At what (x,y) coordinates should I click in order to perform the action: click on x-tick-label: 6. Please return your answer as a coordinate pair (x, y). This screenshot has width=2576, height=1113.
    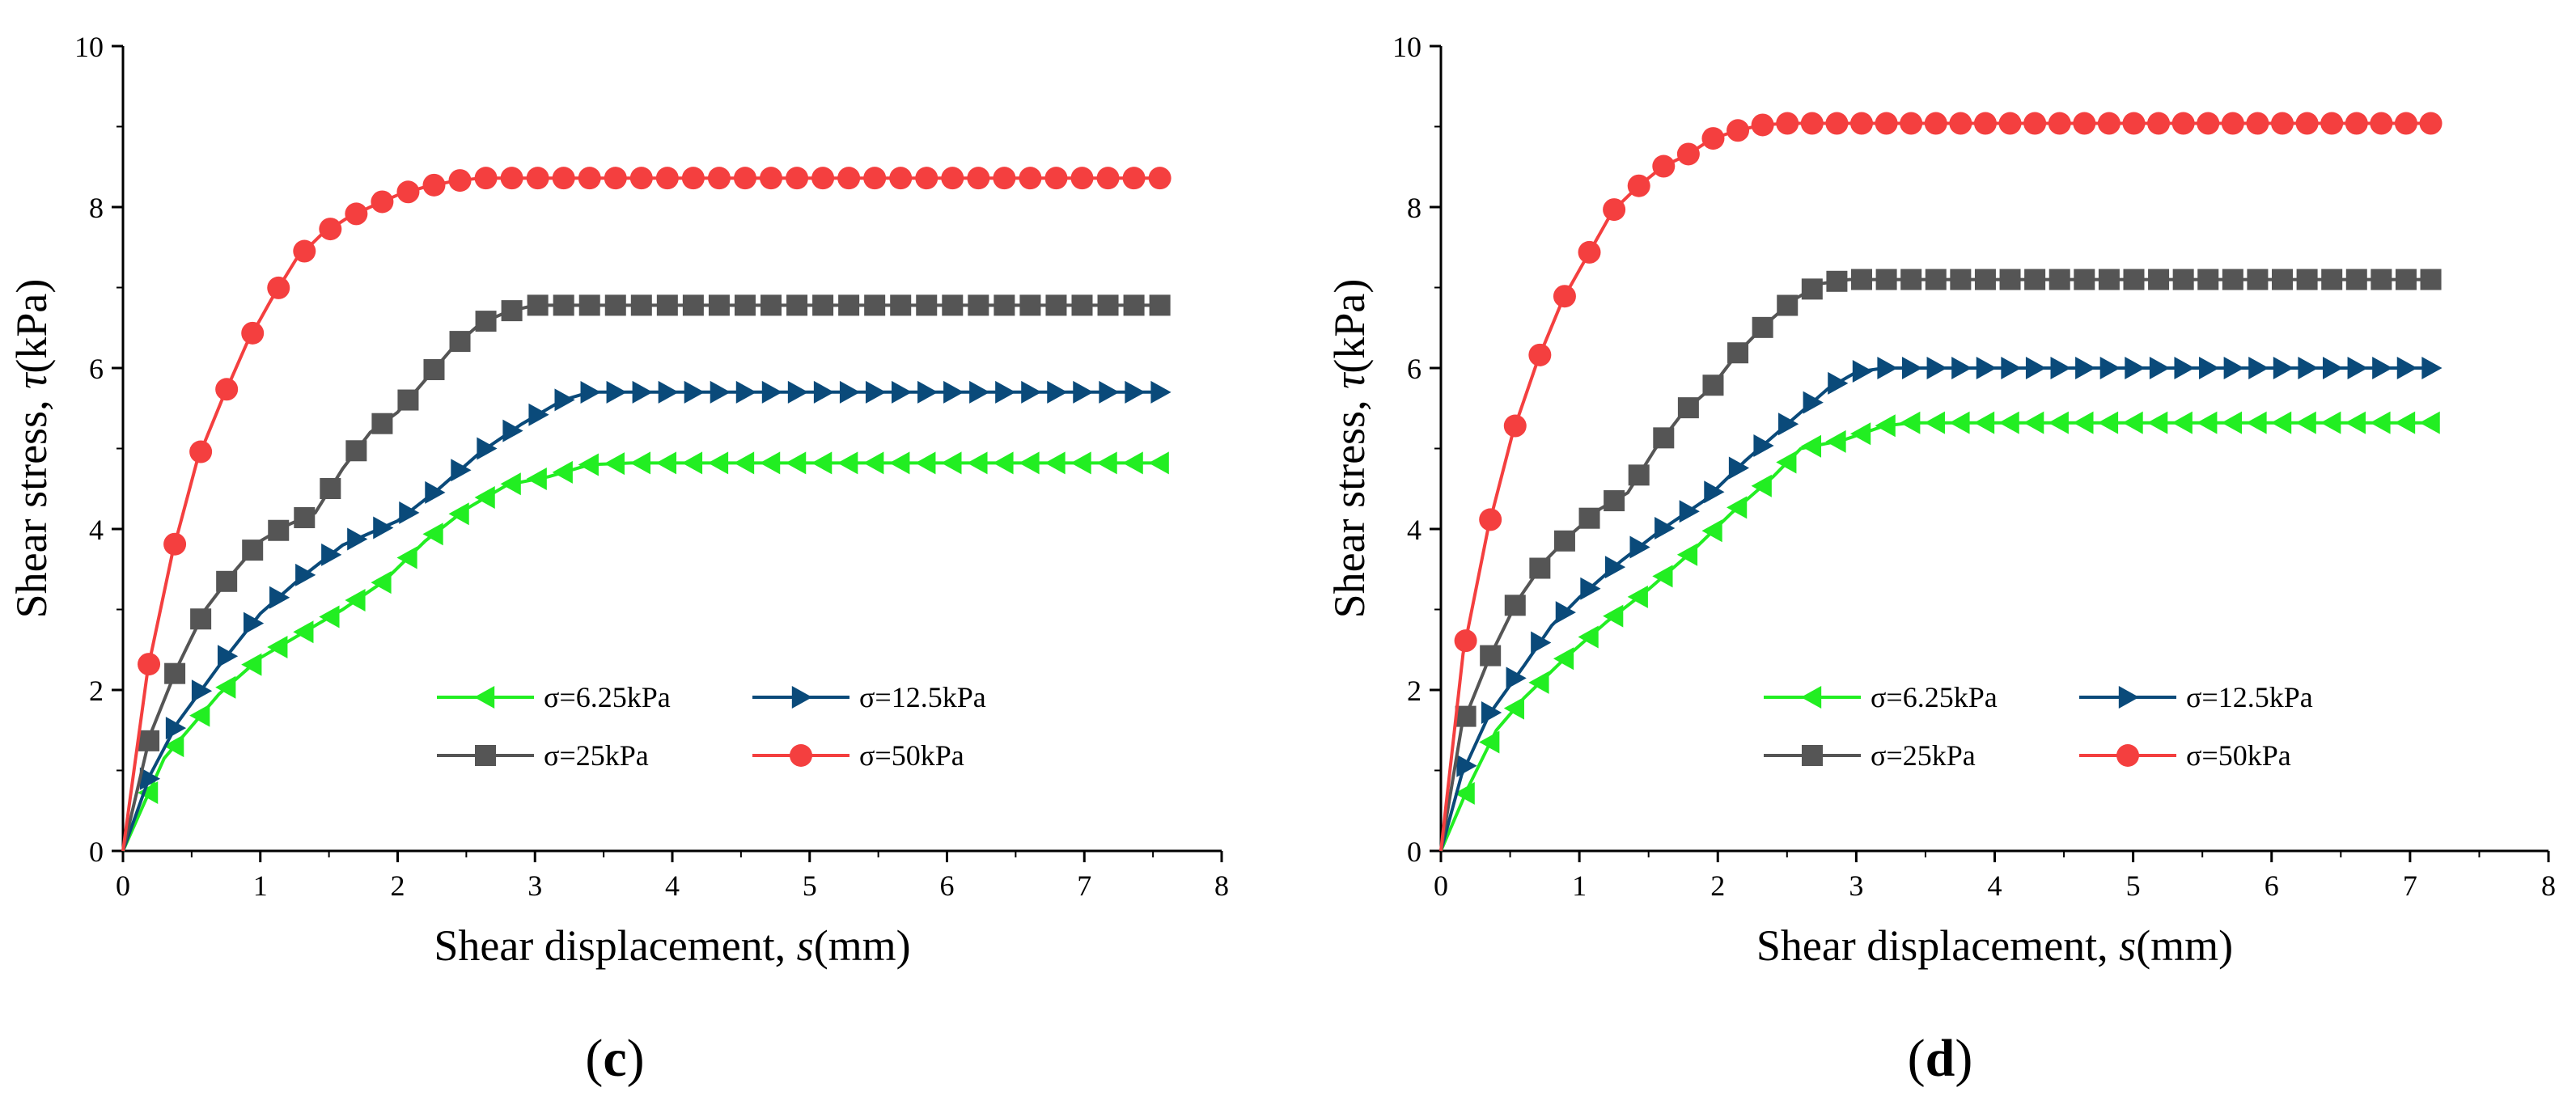
    Looking at the image, I should click on (947, 886).